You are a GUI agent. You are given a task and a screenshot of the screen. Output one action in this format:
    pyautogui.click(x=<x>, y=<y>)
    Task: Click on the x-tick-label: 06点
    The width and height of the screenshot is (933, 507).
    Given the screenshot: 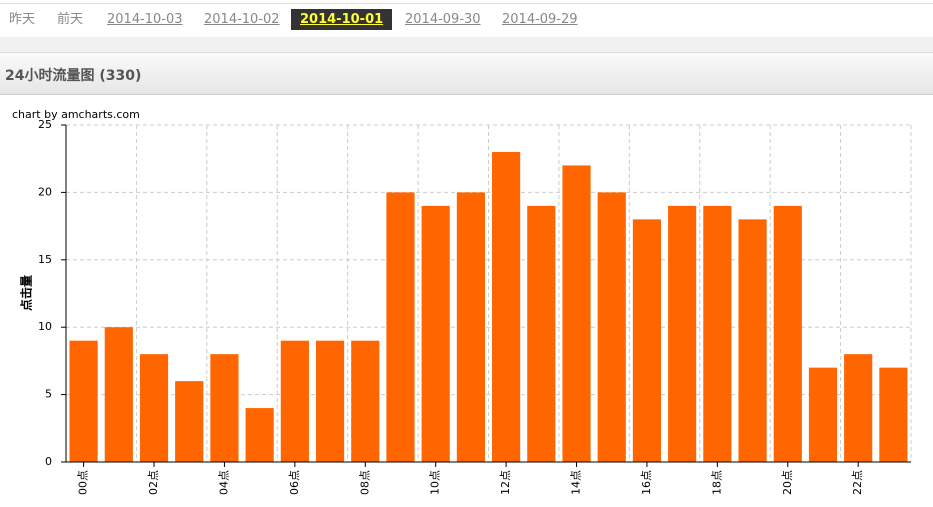 What is the action you would take?
    pyautogui.click(x=294, y=482)
    